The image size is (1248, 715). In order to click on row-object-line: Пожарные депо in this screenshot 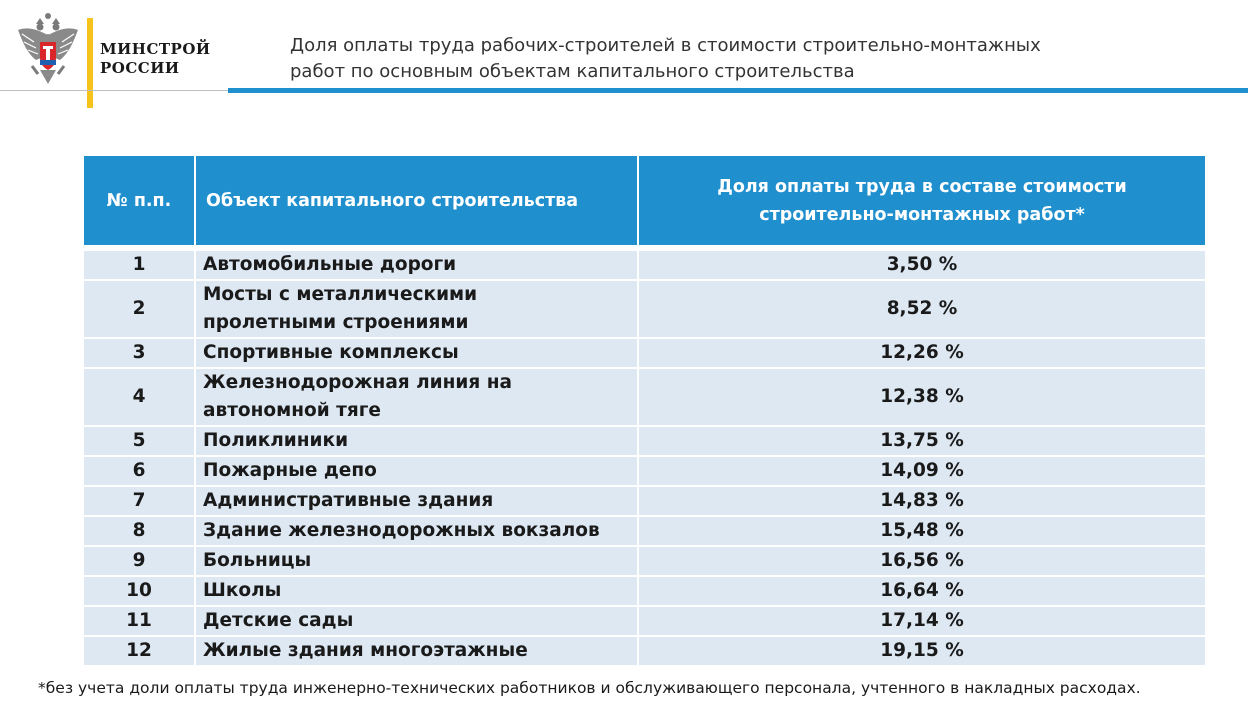, I will do `click(290, 470)`.